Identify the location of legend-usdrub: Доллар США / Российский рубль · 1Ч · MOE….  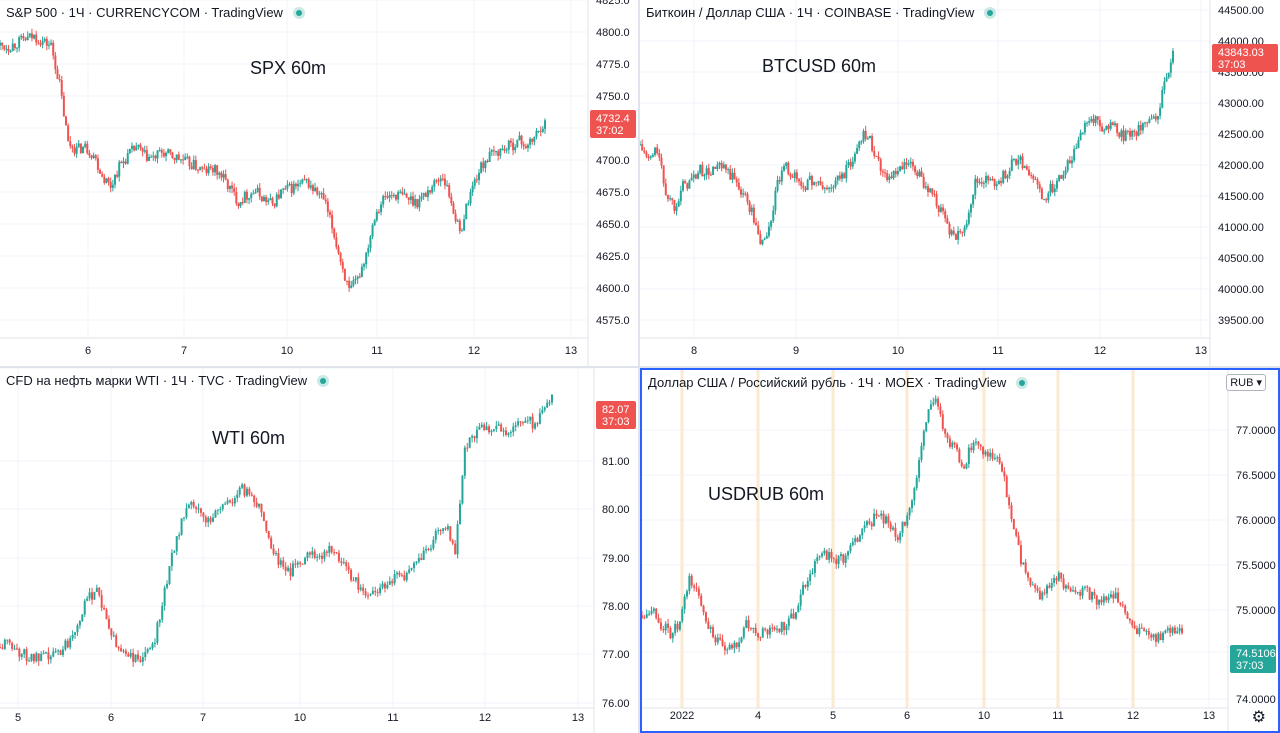
(838, 382).